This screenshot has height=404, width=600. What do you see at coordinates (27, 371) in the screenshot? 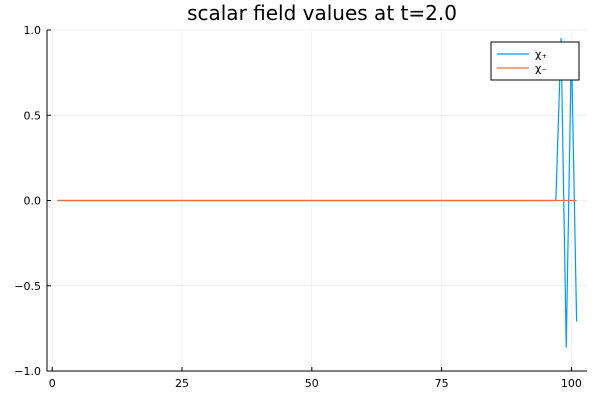
I see `y-tick-label: −1.0` at bounding box center [27, 371].